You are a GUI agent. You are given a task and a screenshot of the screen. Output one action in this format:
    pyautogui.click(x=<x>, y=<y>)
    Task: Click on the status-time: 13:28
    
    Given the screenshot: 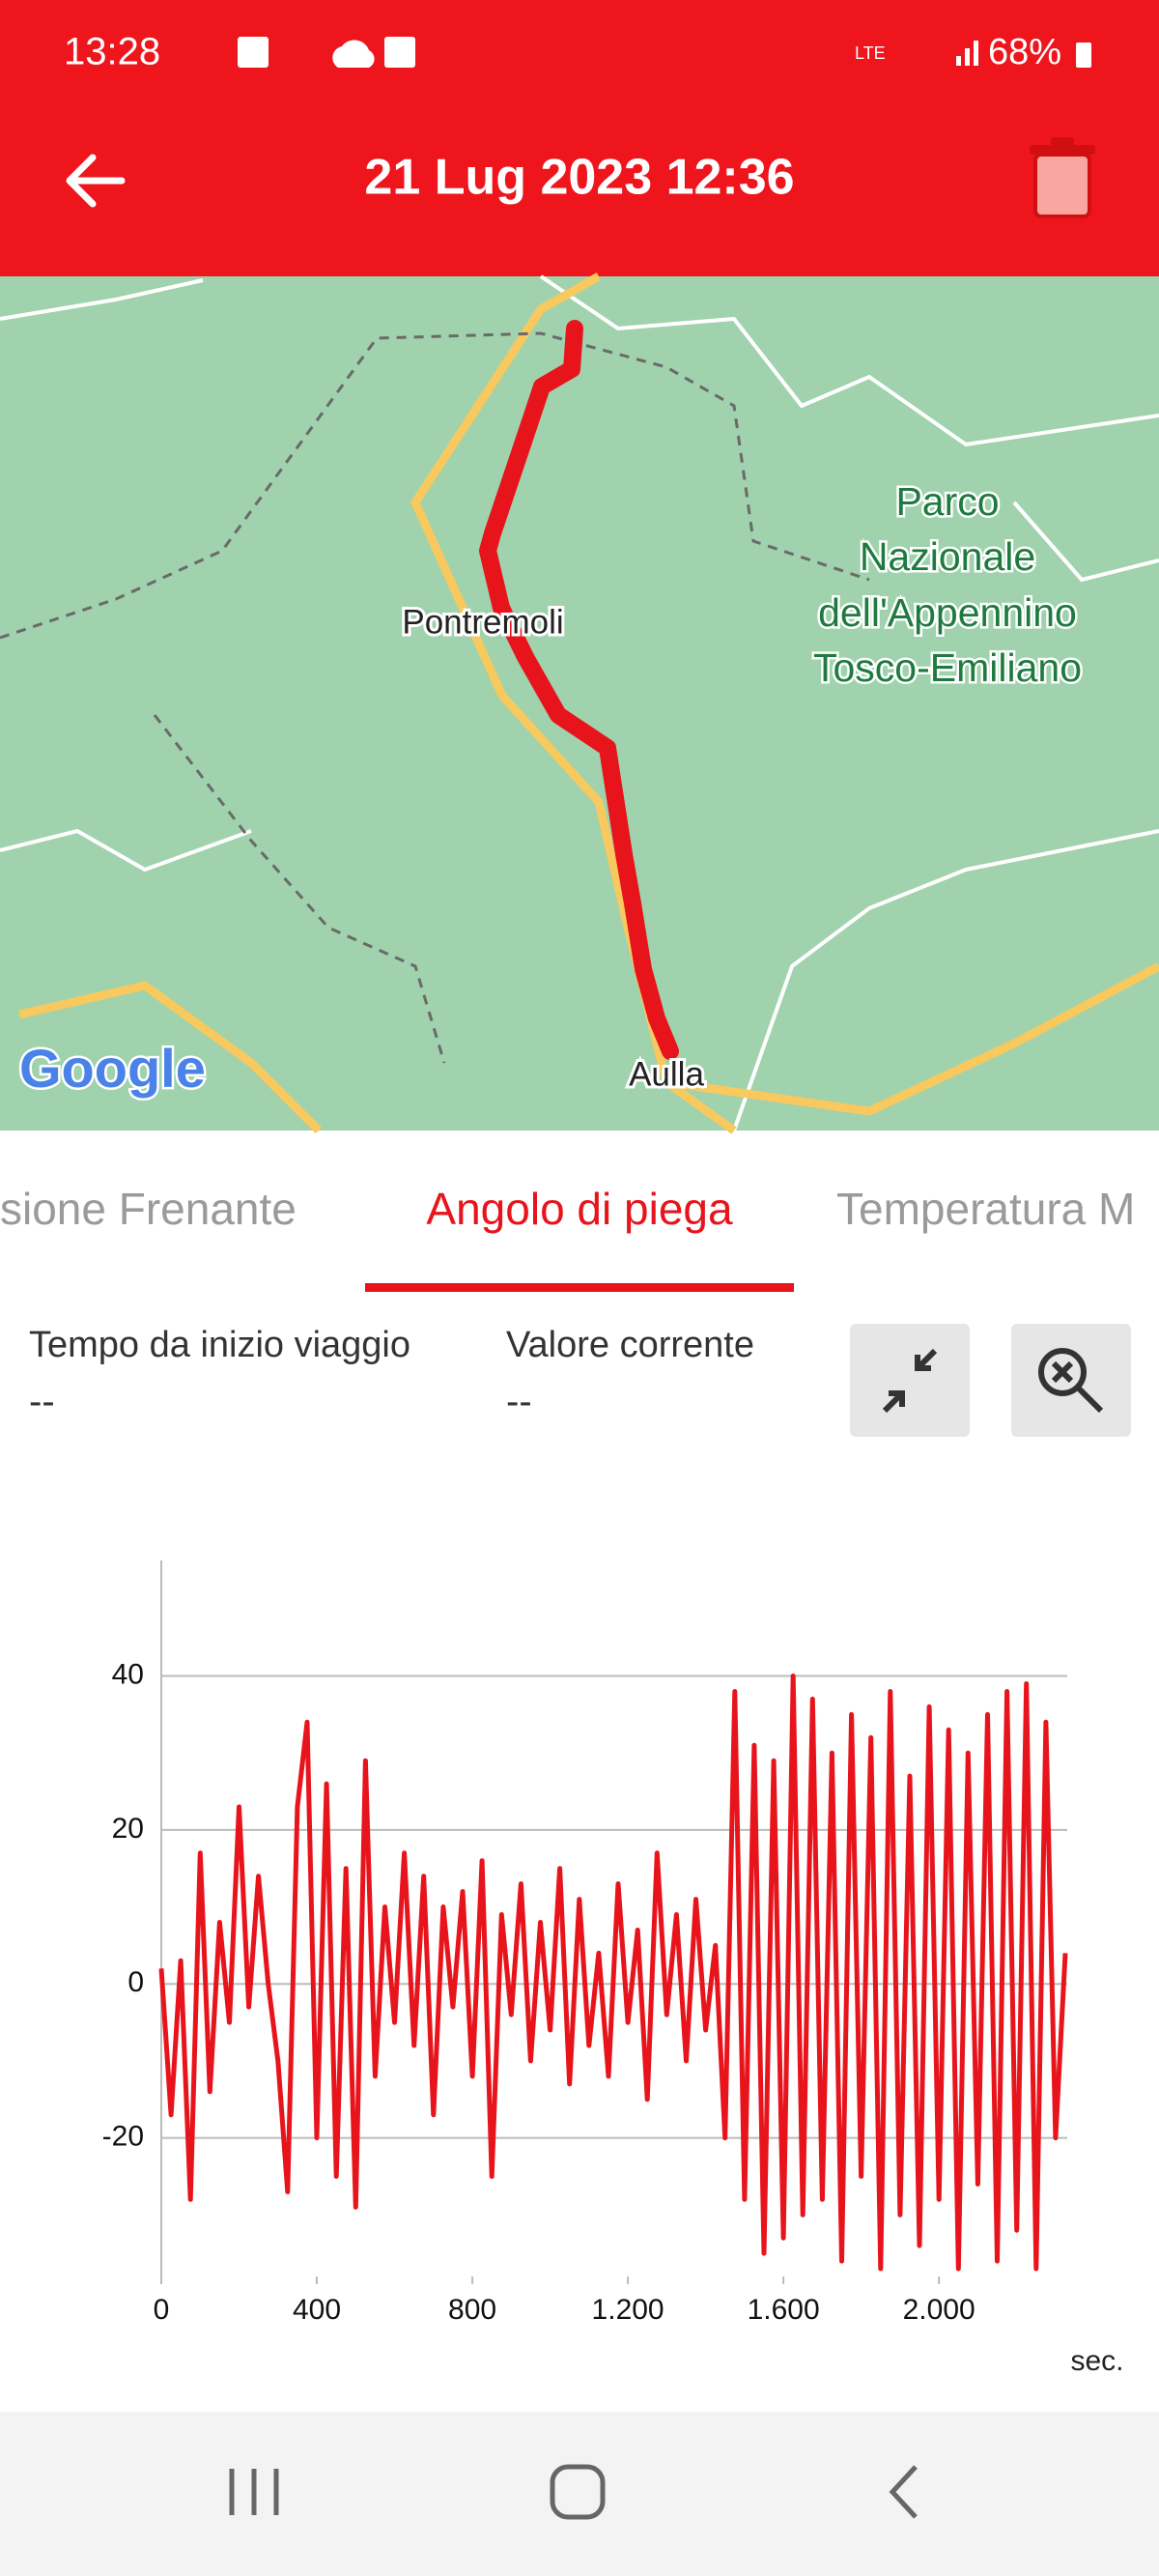 What is the action you would take?
    pyautogui.click(x=112, y=52)
    